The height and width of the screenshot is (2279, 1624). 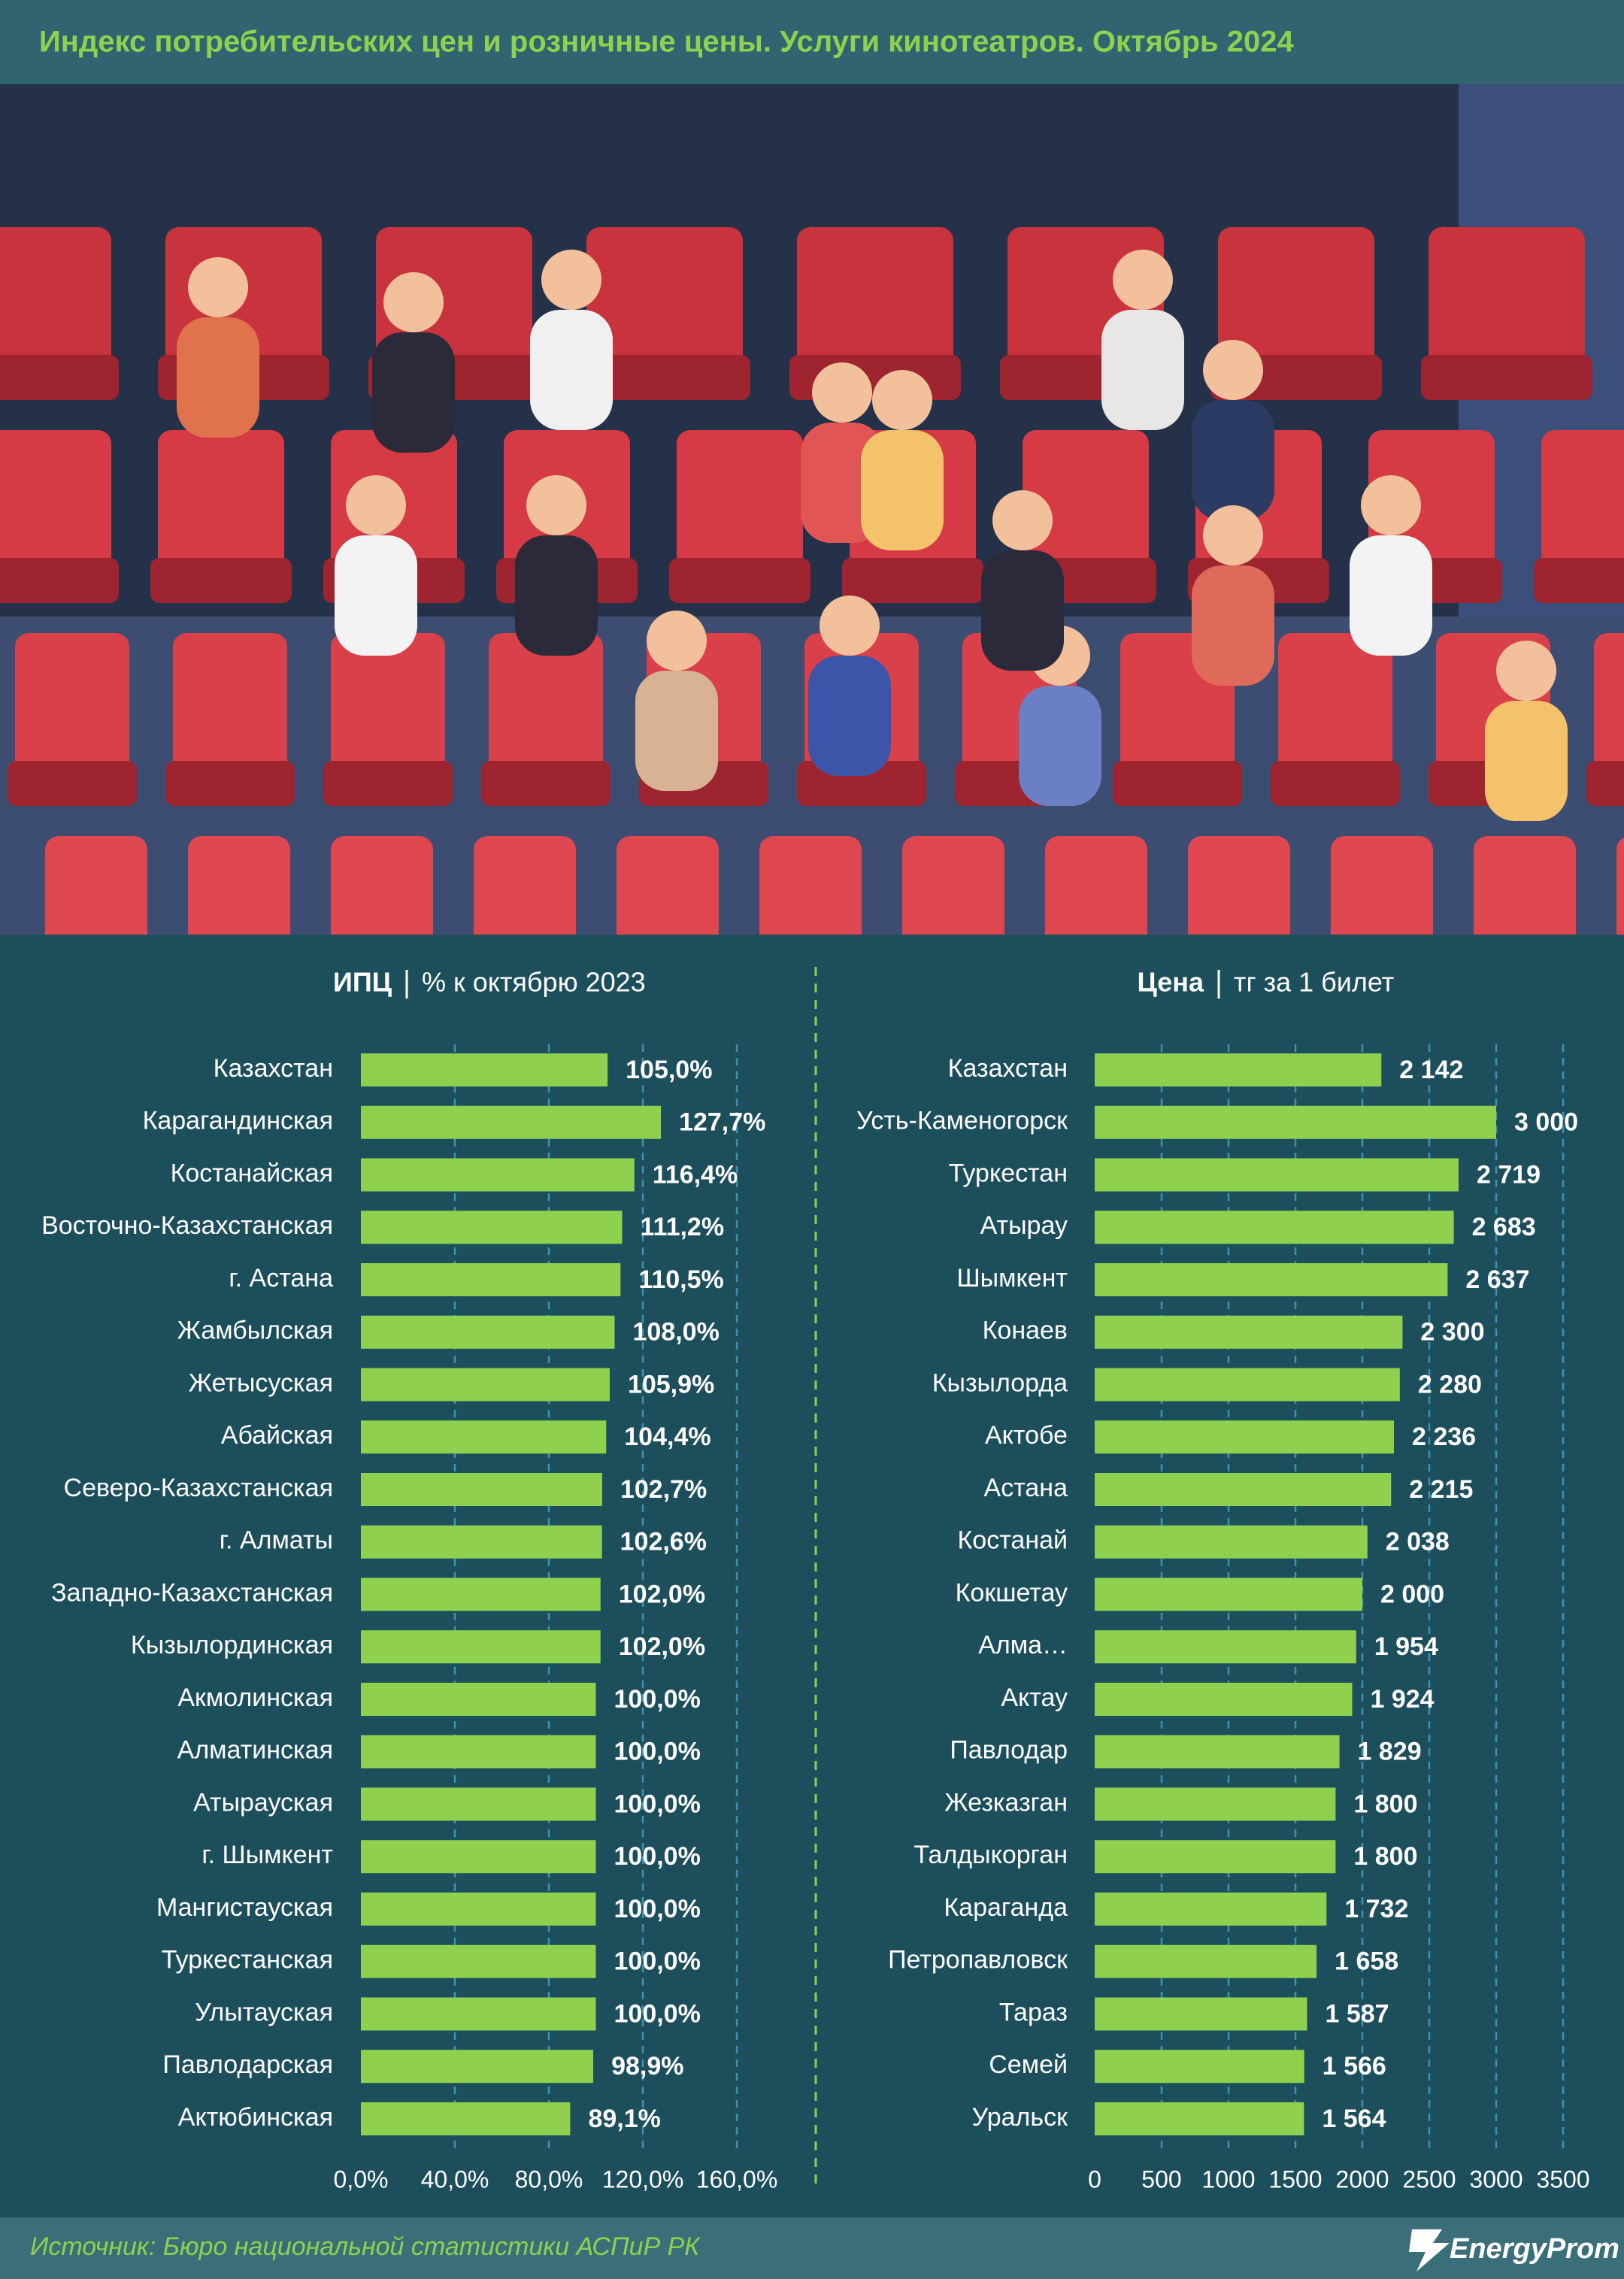 I want to click on category-label: Атырауская, so click(x=263, y=1802).